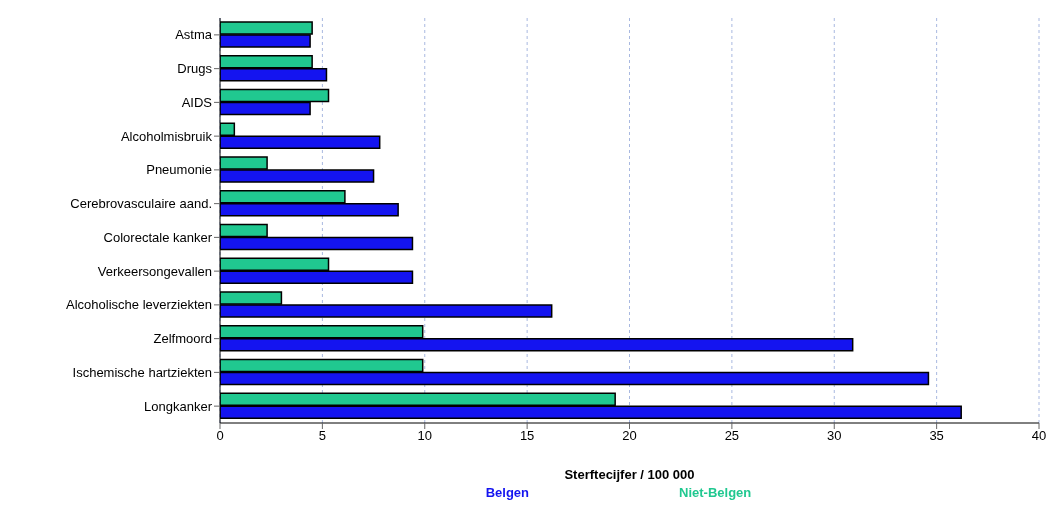  I want to click on x-tick-label: 25, so click(732, 436).